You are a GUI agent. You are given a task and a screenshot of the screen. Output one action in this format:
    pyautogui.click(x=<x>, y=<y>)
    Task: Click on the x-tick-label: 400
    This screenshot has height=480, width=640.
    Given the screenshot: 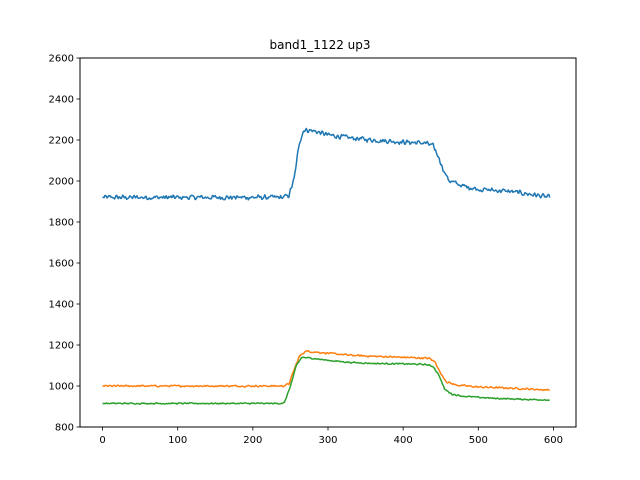 What is the action you would take?
    pyautogui.click(x=403, y=440)
    